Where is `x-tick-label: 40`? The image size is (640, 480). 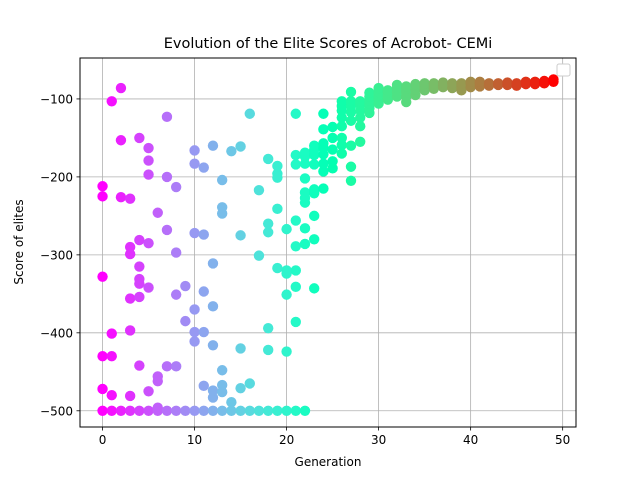 x-tick-label: 40 is located at coordinates (470, 440).